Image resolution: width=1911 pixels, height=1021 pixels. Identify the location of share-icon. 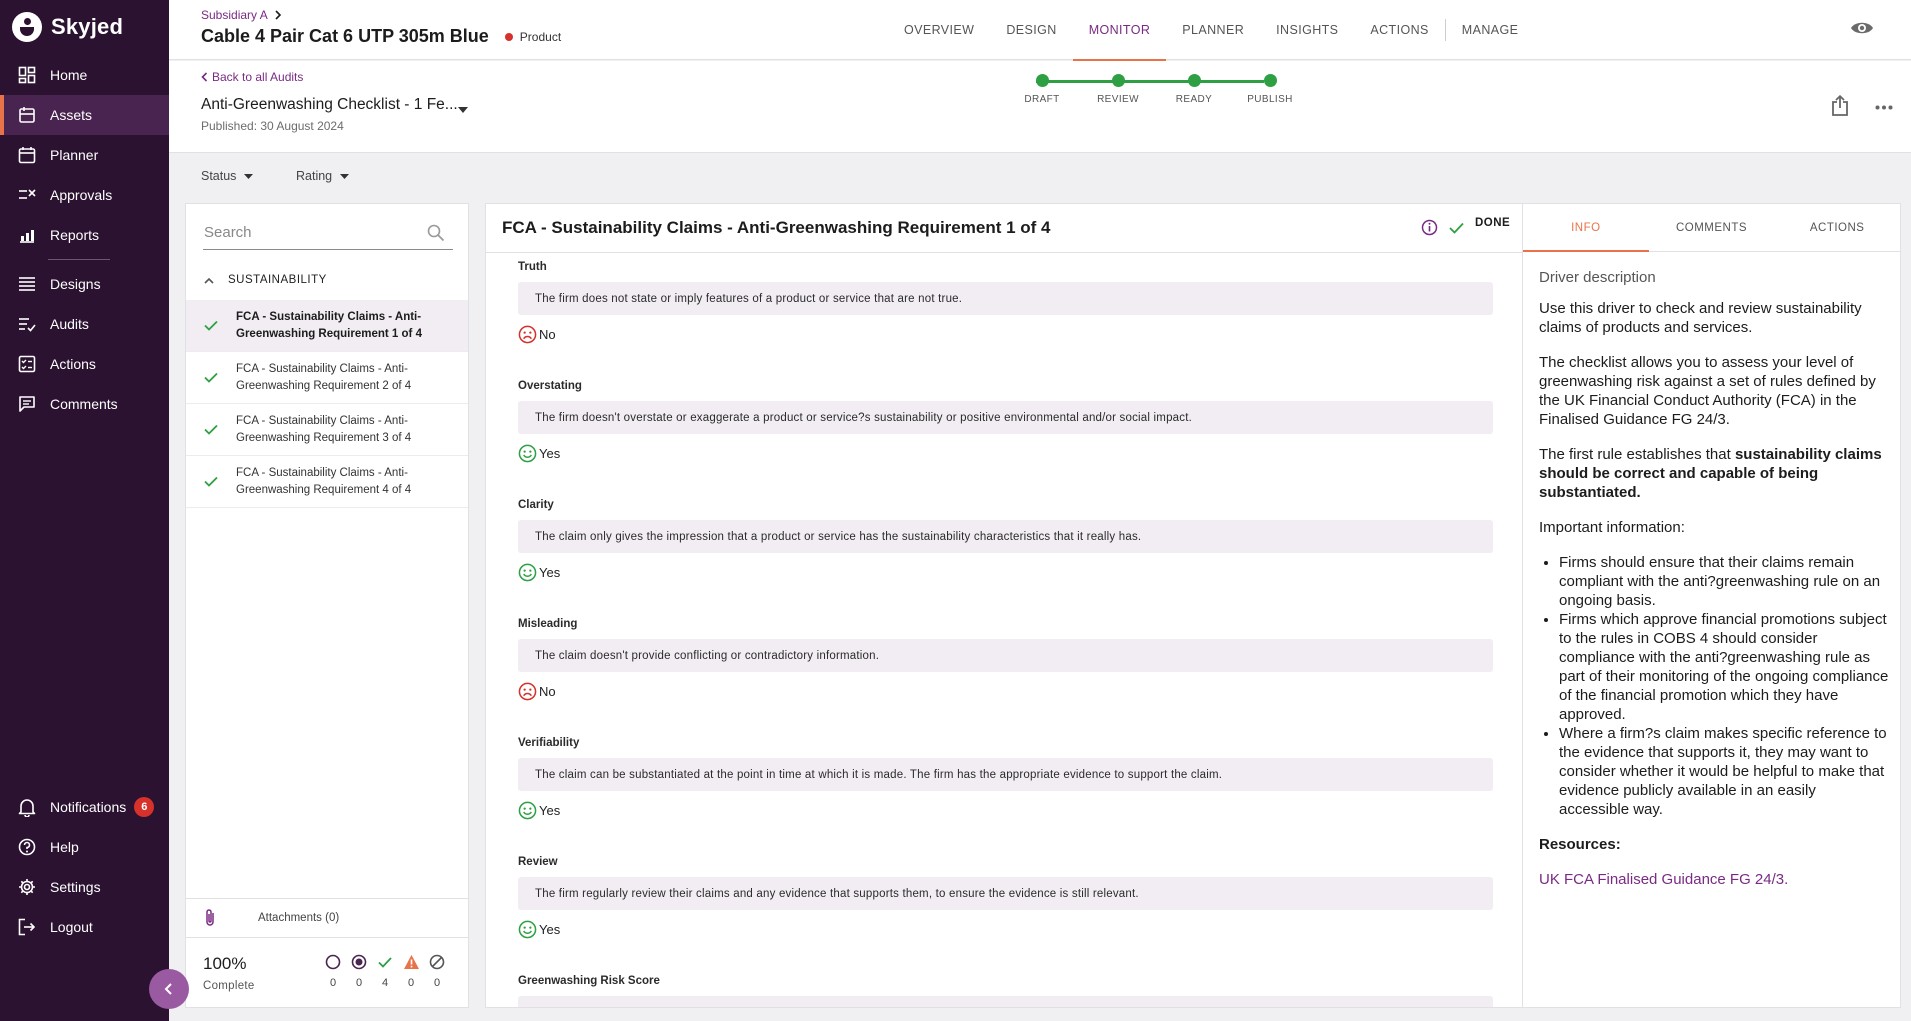
(1840, 108).